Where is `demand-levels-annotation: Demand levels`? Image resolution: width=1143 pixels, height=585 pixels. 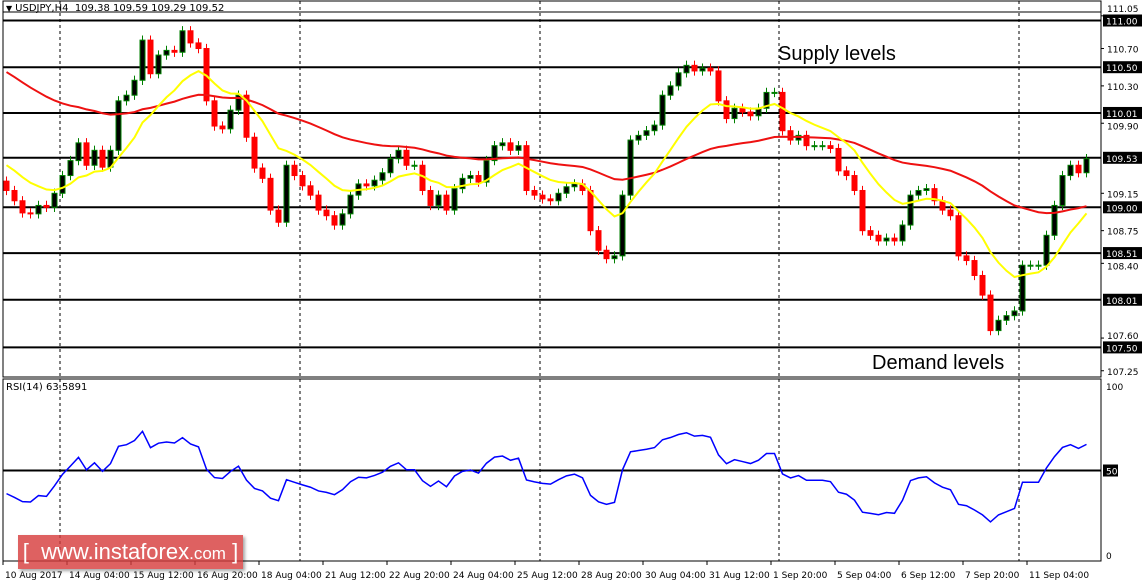
demand-levels-annotation: Demand levels is located at coordinates (938, 363).